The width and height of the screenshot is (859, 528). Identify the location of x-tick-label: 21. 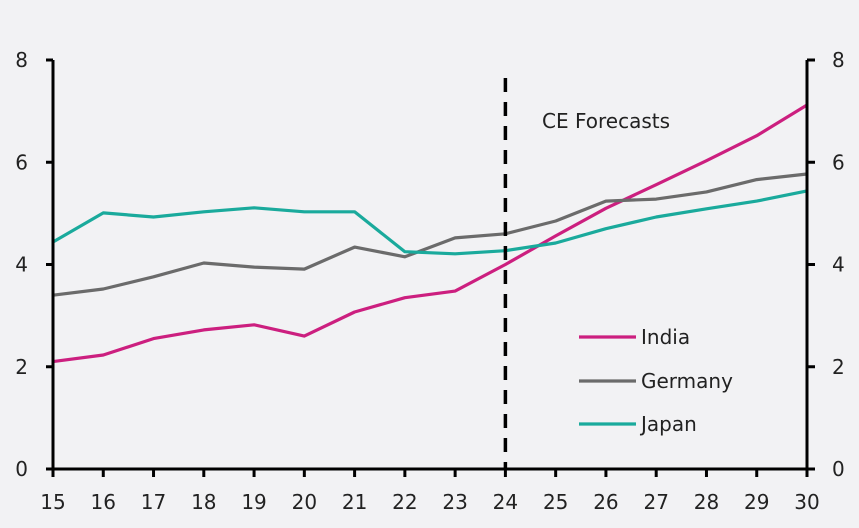
(354, 502).